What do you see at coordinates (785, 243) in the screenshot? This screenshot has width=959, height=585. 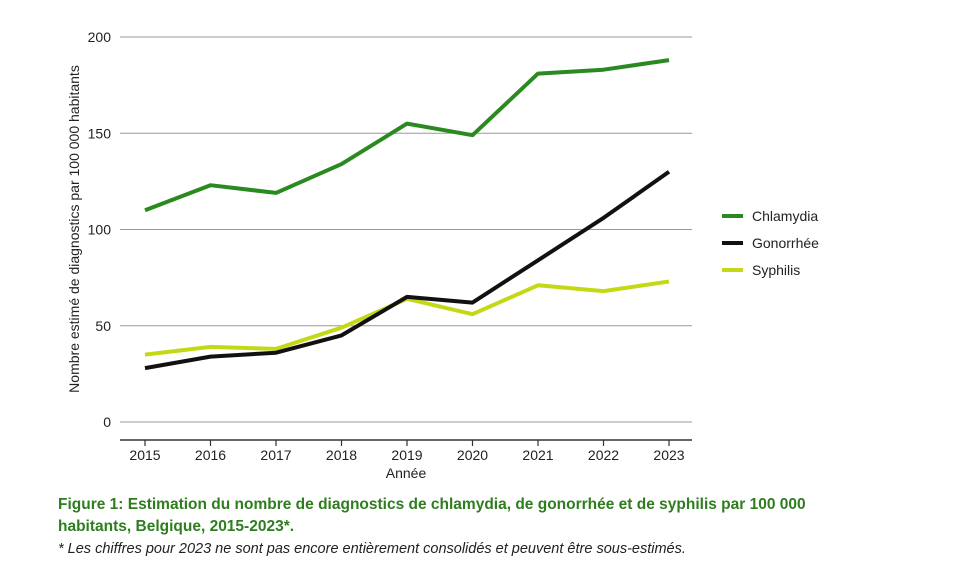 I see `legend-label: Gonorrhée` at bounding box center [785, 243].